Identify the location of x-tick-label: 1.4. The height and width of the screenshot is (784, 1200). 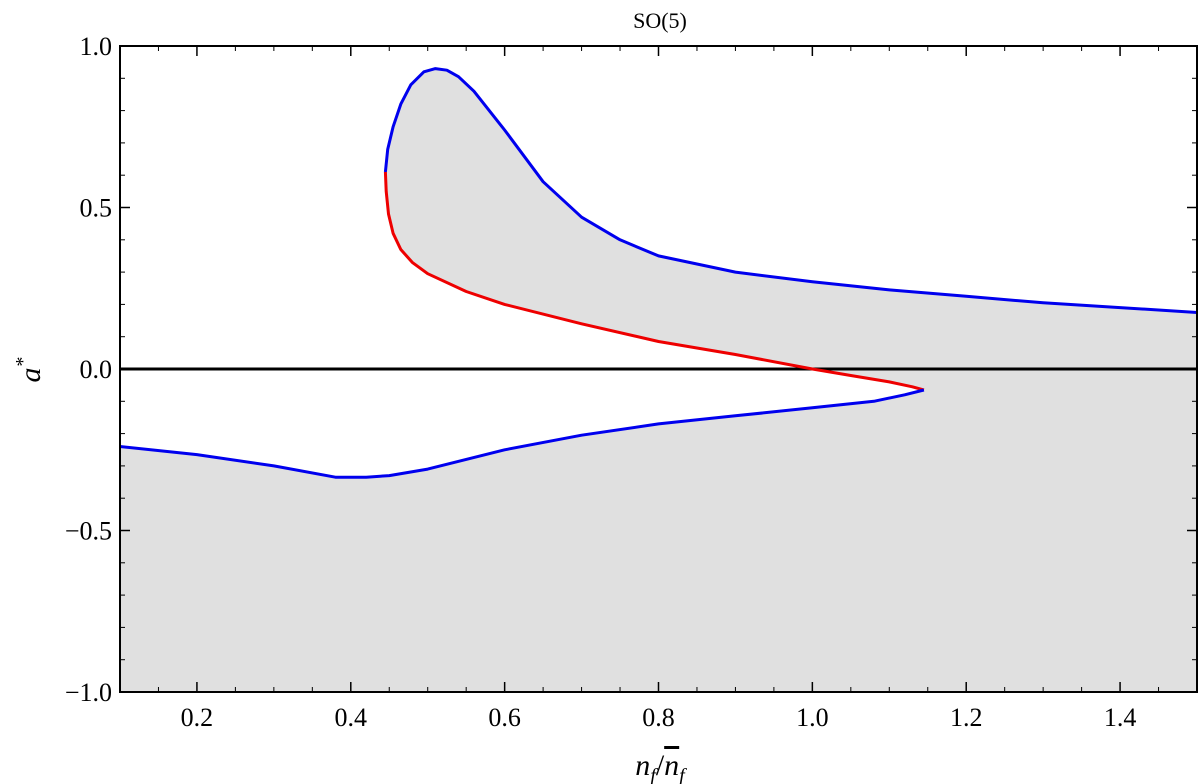
(1120, 717).